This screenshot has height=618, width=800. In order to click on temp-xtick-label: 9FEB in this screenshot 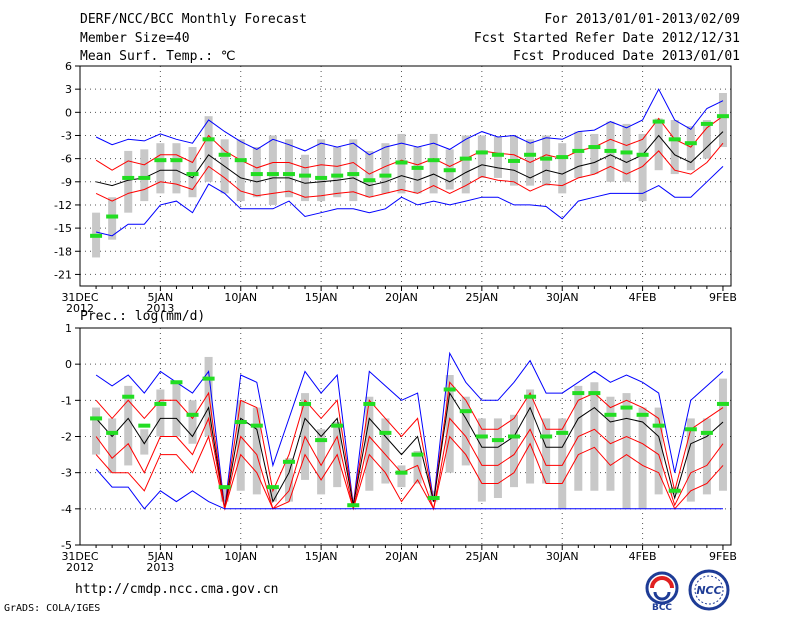, I will do `click(723, 297)`.